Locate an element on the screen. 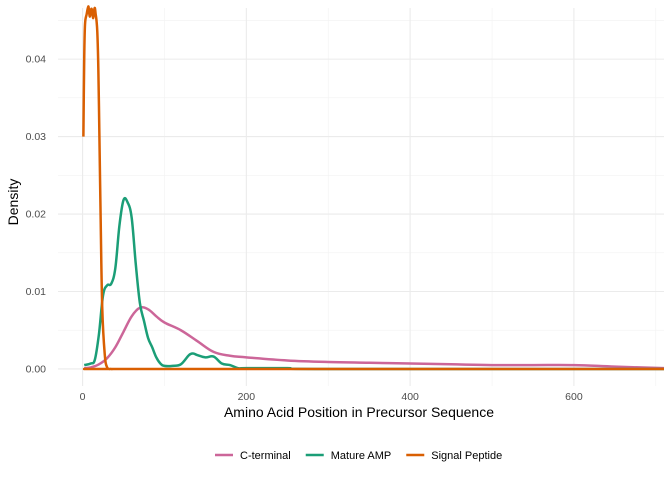  y-tick-label: 0.02 is located at coordinates (36, 215).